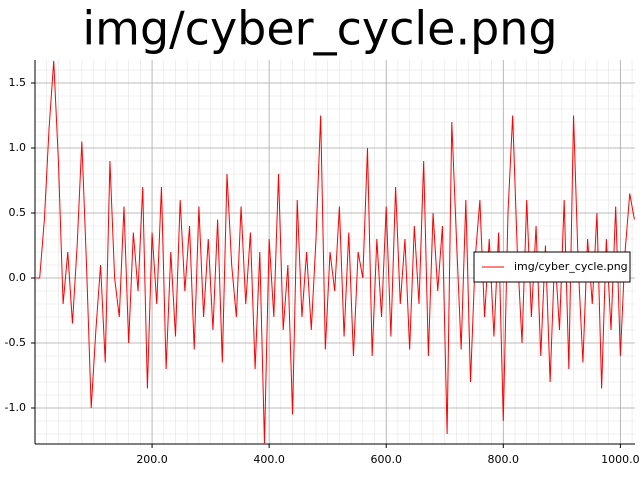  I want to click on x-tick-label: 600.0, so click(386, 459).